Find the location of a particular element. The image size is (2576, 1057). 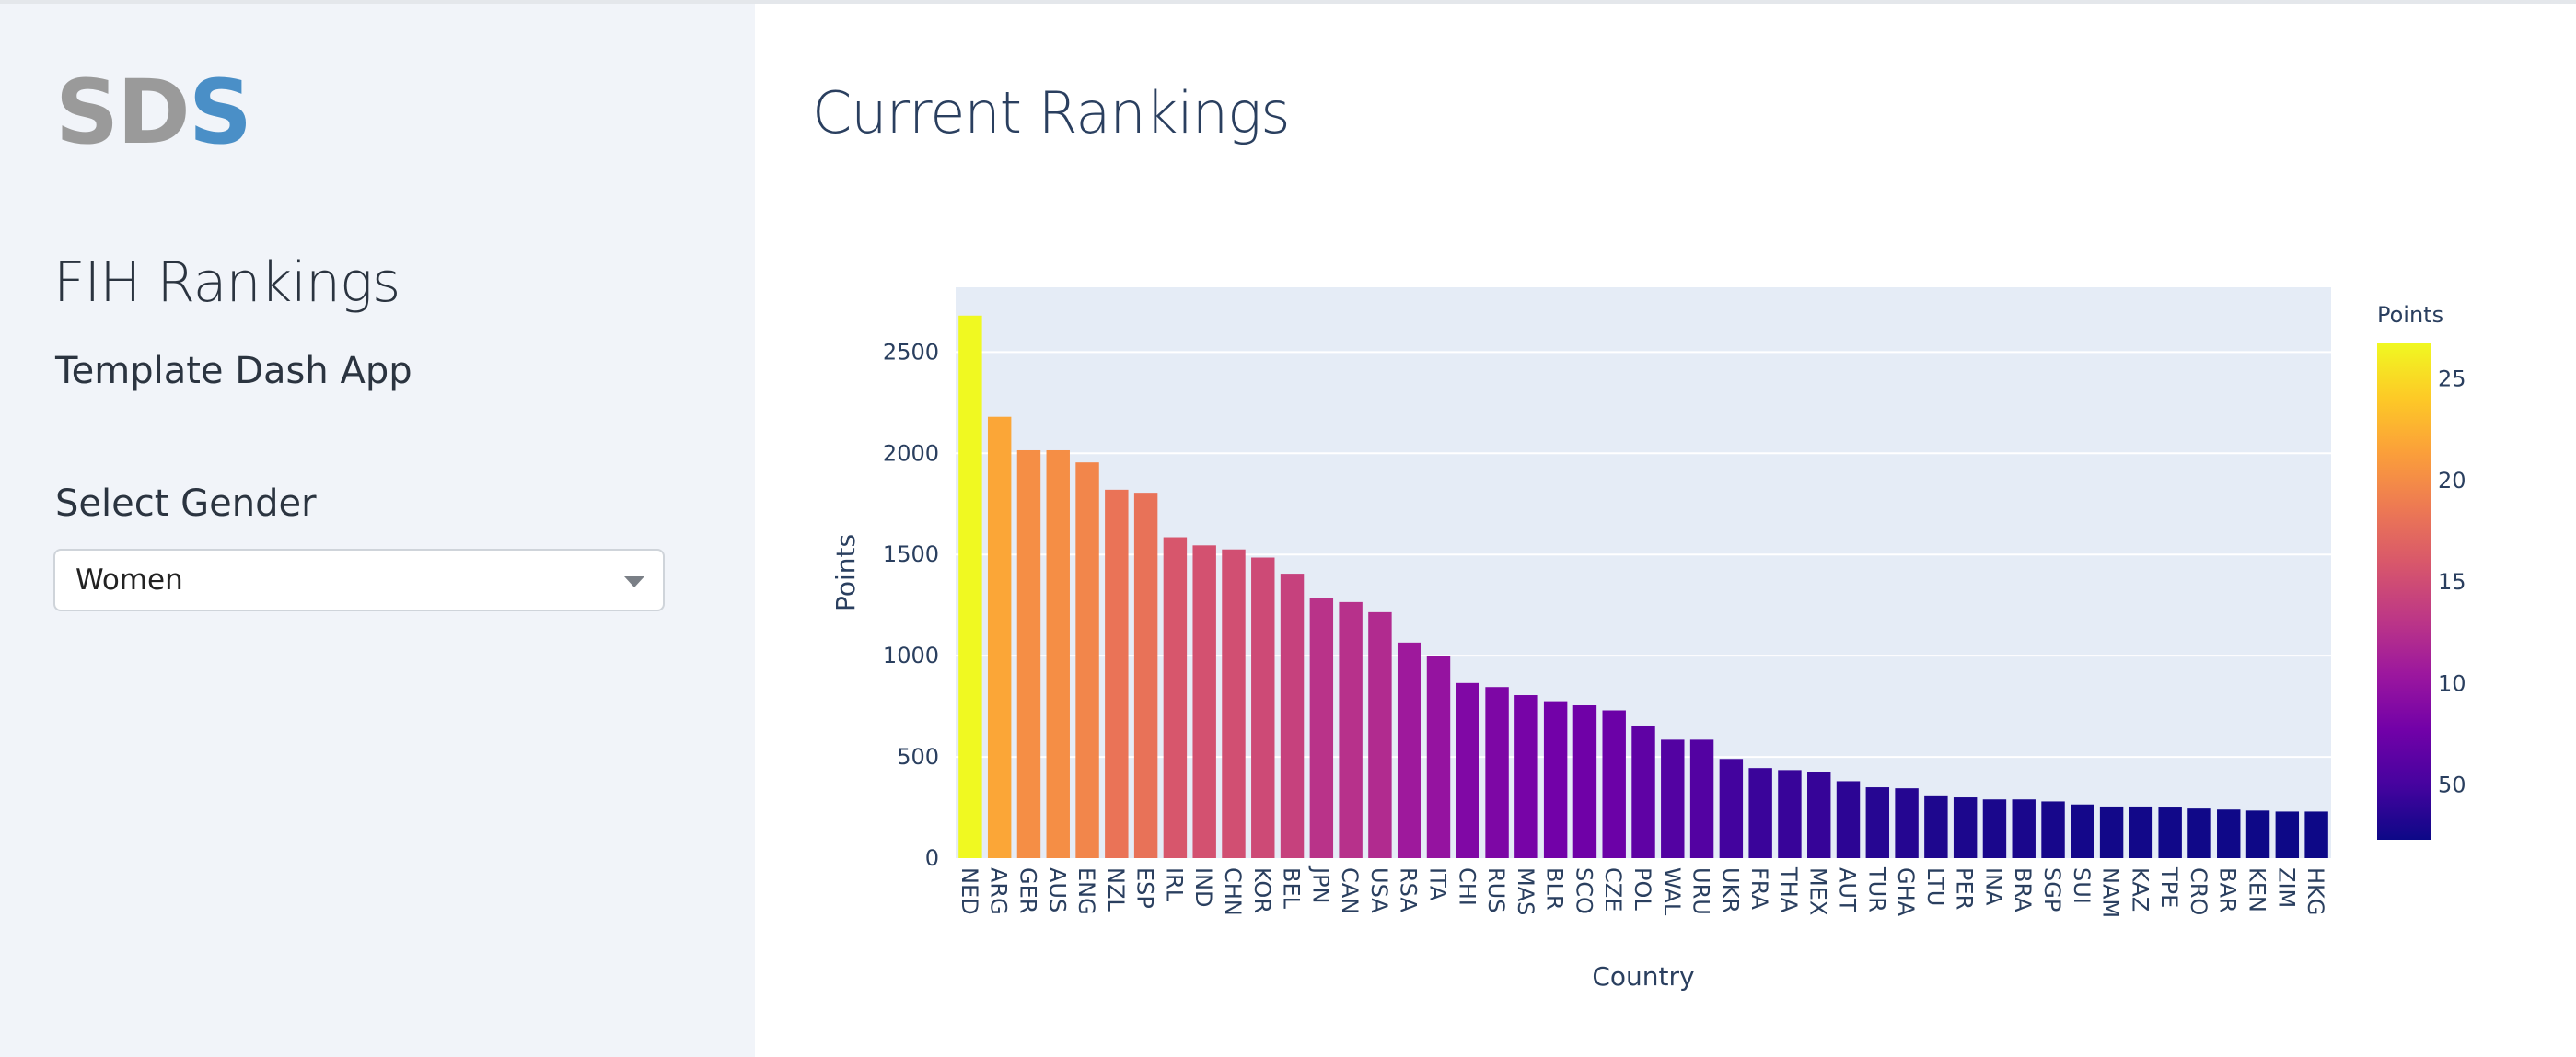

bar-bel is located at coordinates (1292, 716).